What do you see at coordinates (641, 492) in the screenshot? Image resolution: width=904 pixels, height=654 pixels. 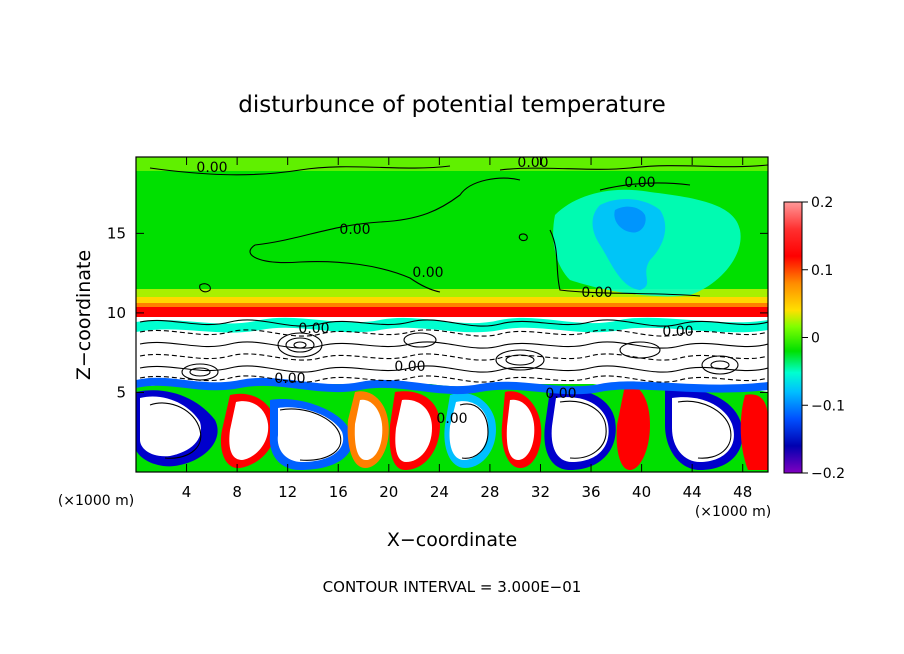 I see `x-tick-label: 40` at bounding box center [641, 492].